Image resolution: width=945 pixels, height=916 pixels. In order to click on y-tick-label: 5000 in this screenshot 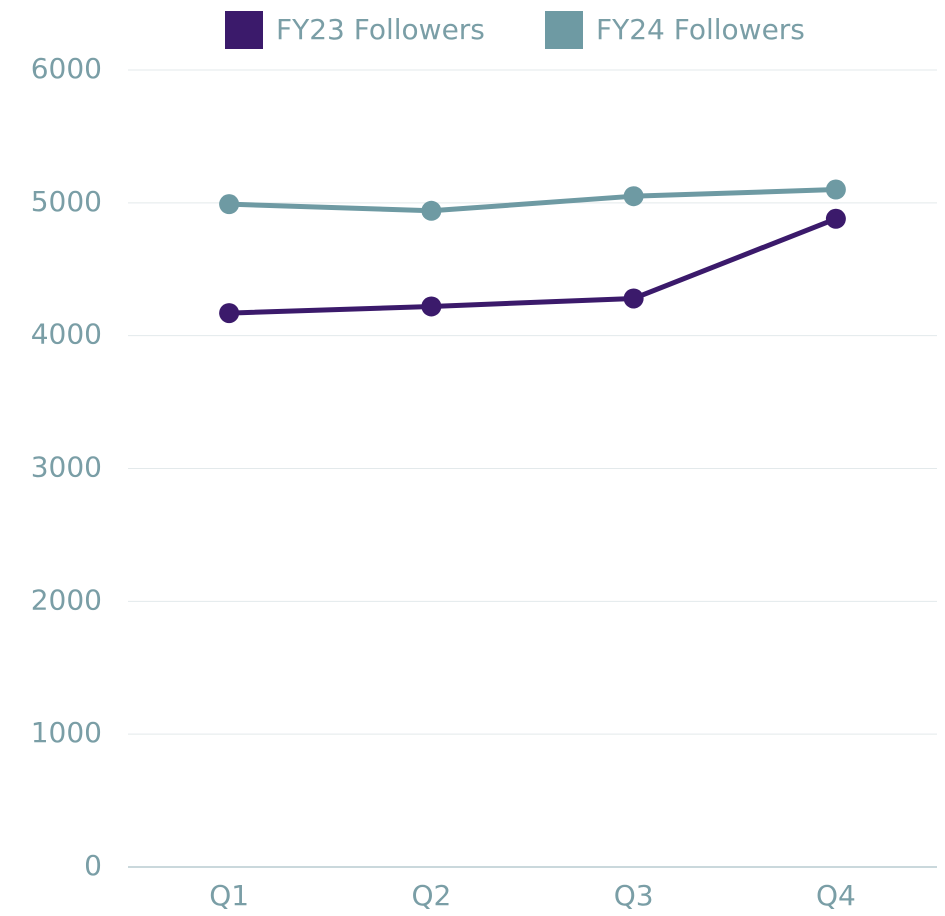, I will do `click(66, 201)`.